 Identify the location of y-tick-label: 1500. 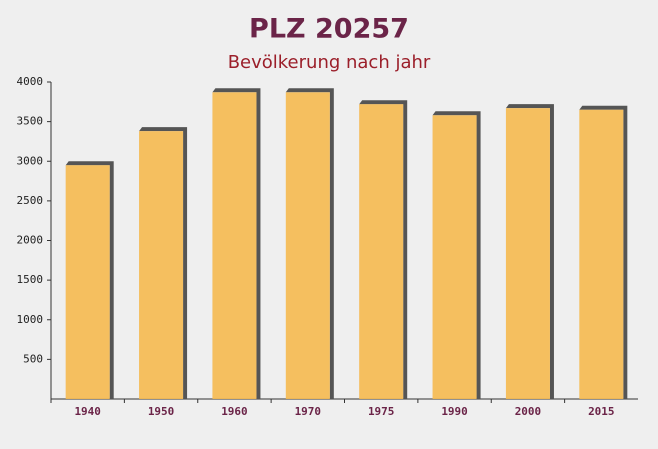
(30, 279).